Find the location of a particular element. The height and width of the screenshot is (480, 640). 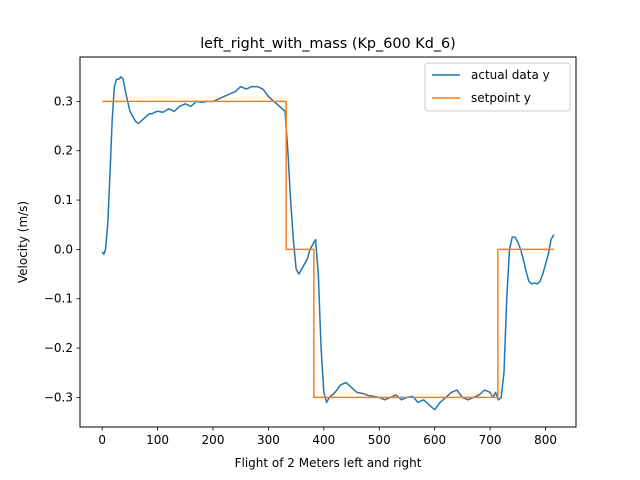

chart-title: left_right_with_mass (Kp_600 Kd_6) is located at coordinates (328, 44).